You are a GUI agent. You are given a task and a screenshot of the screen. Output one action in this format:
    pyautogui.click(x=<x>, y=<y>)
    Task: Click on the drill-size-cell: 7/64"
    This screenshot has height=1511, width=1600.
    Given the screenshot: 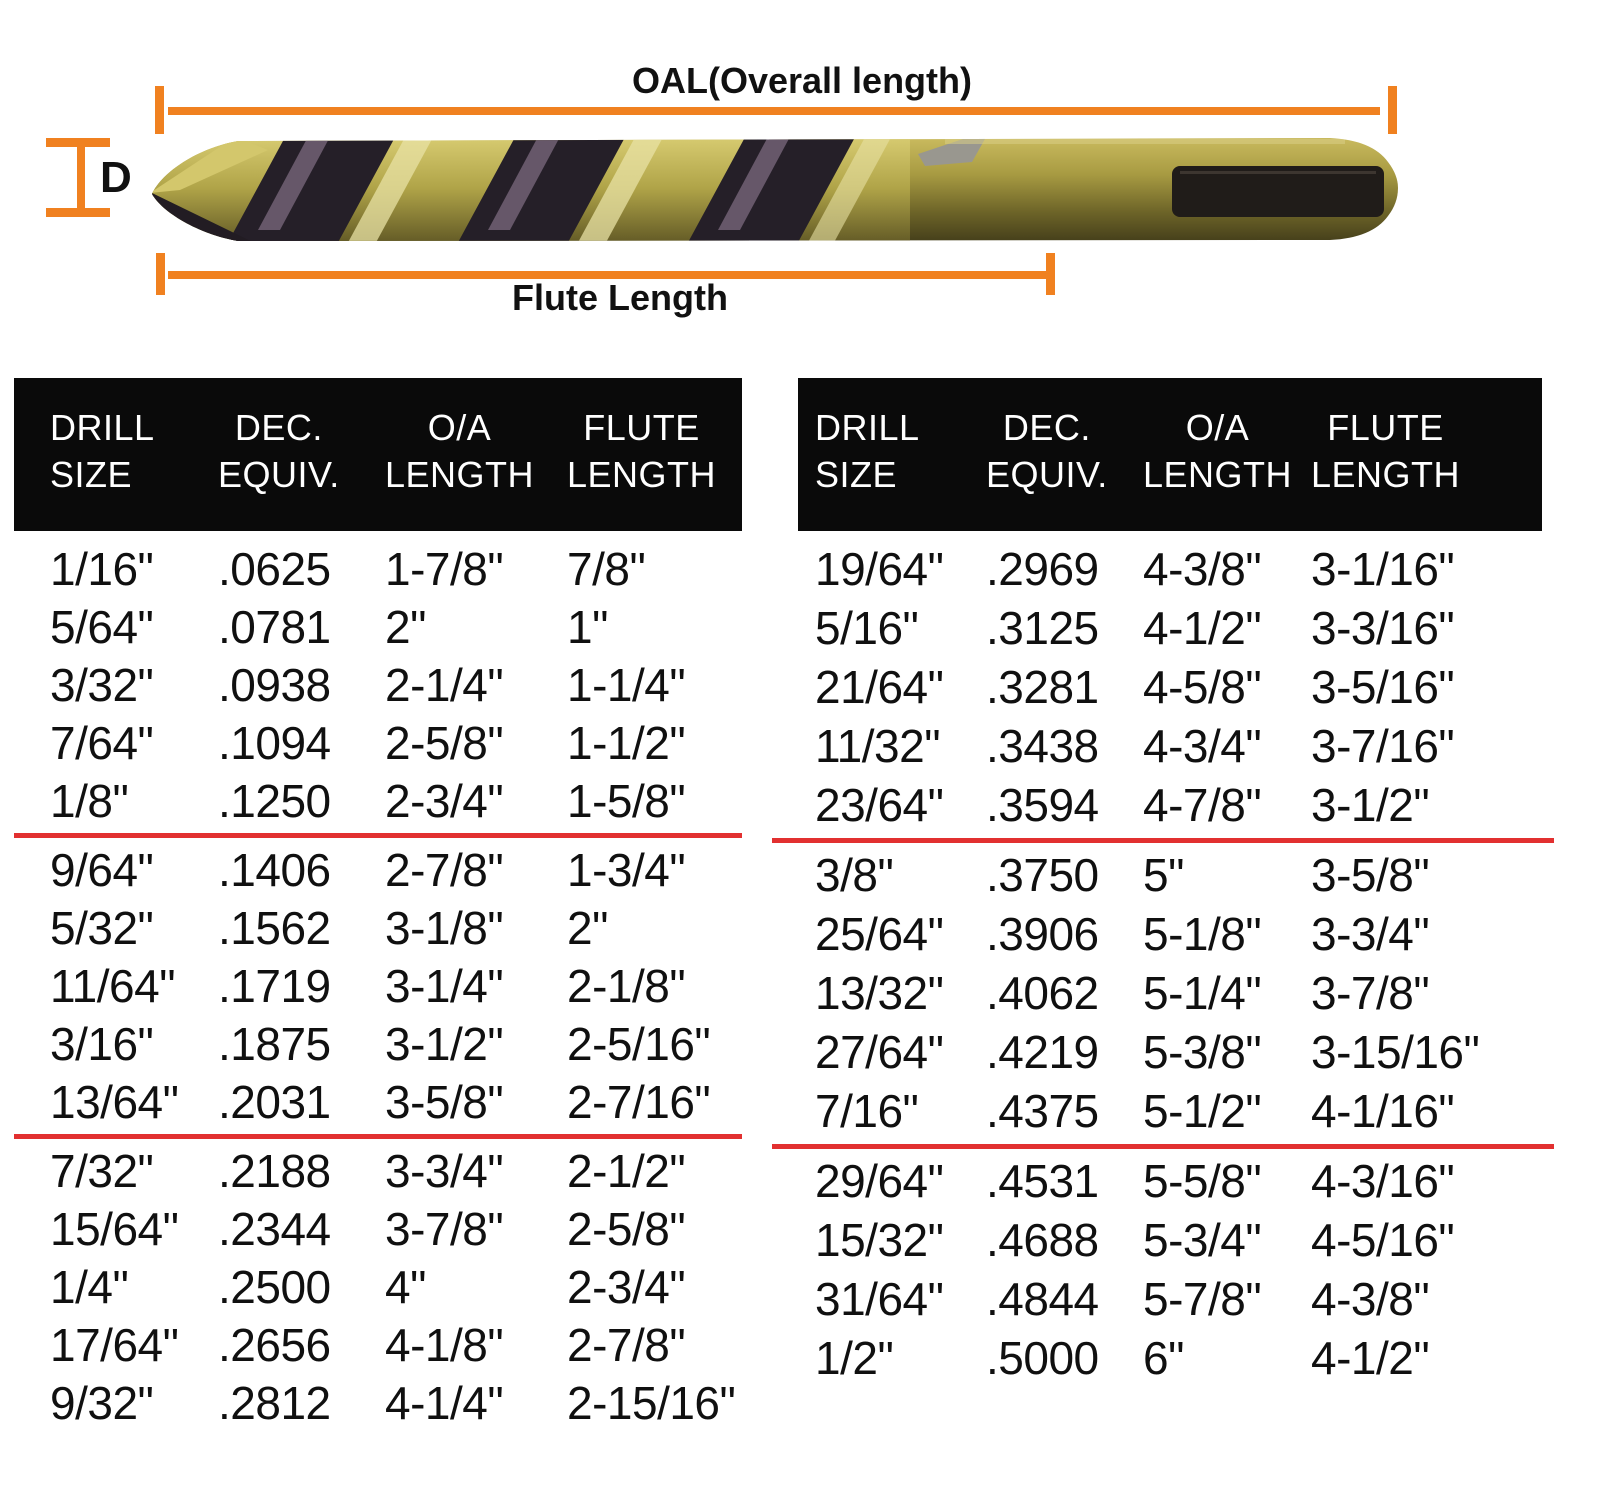 What is the action you would take?
    pyautogui.click(x=102, y=743)
    